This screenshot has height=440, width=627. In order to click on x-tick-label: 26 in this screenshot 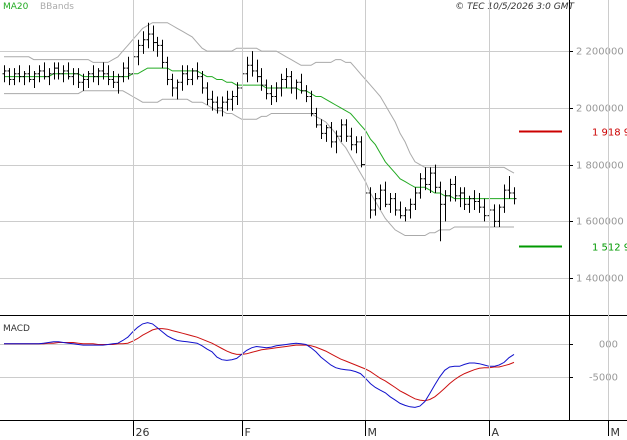, I will do `click(143, 432)`.